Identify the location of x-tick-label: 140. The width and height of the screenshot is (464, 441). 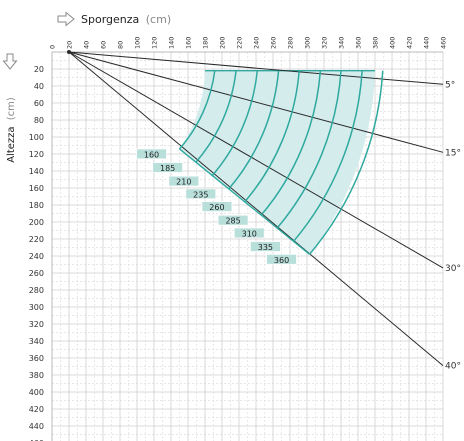
(172, 43).